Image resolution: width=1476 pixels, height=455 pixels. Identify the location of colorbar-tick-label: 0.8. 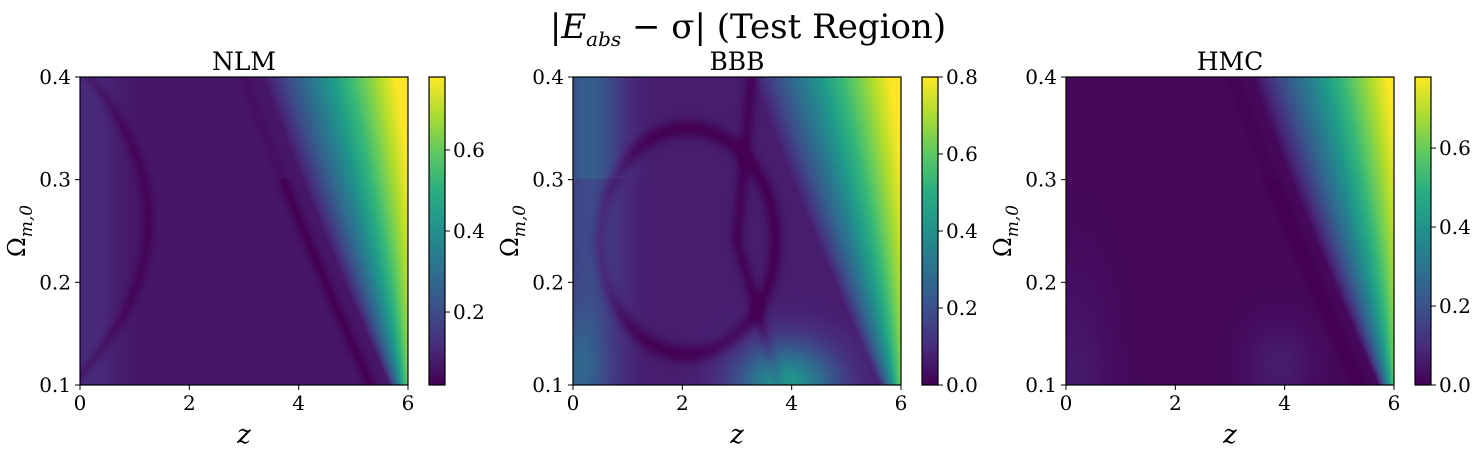
(962, 77).